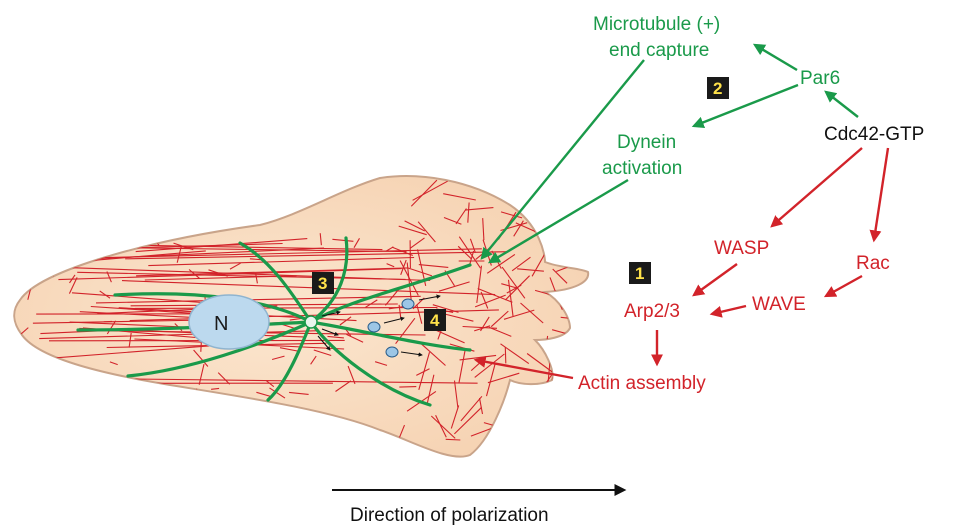 Image resolution: width=956 pixels, height=527 pixels. Describe the element at coordinates (642, 168) in the screenshot. I see `label-dynein-line2: activation` at that location.